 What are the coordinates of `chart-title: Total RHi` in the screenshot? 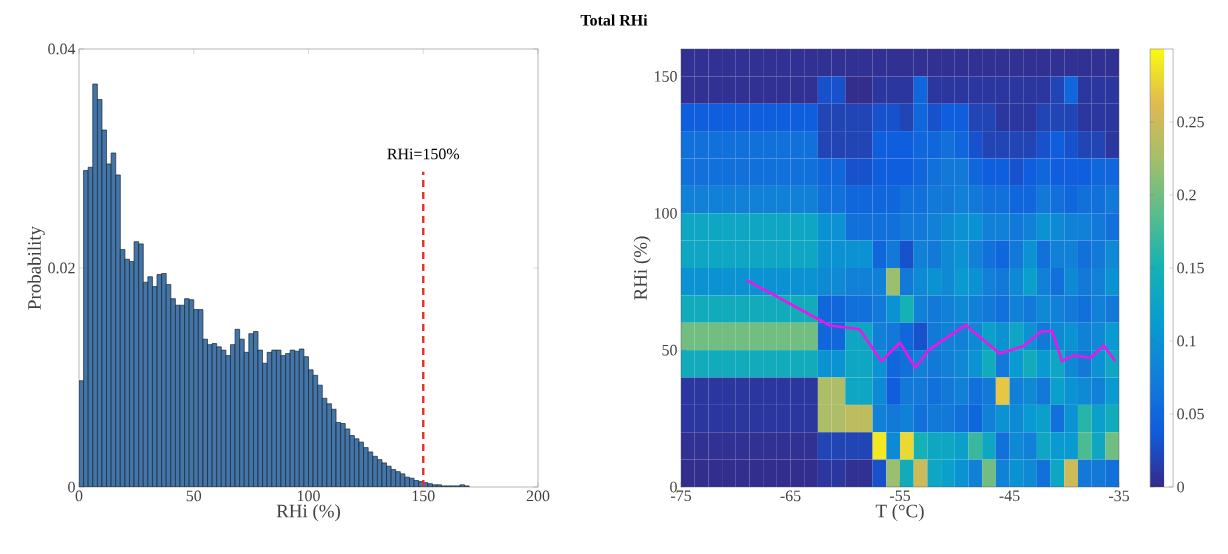 It's located at (614, 20).